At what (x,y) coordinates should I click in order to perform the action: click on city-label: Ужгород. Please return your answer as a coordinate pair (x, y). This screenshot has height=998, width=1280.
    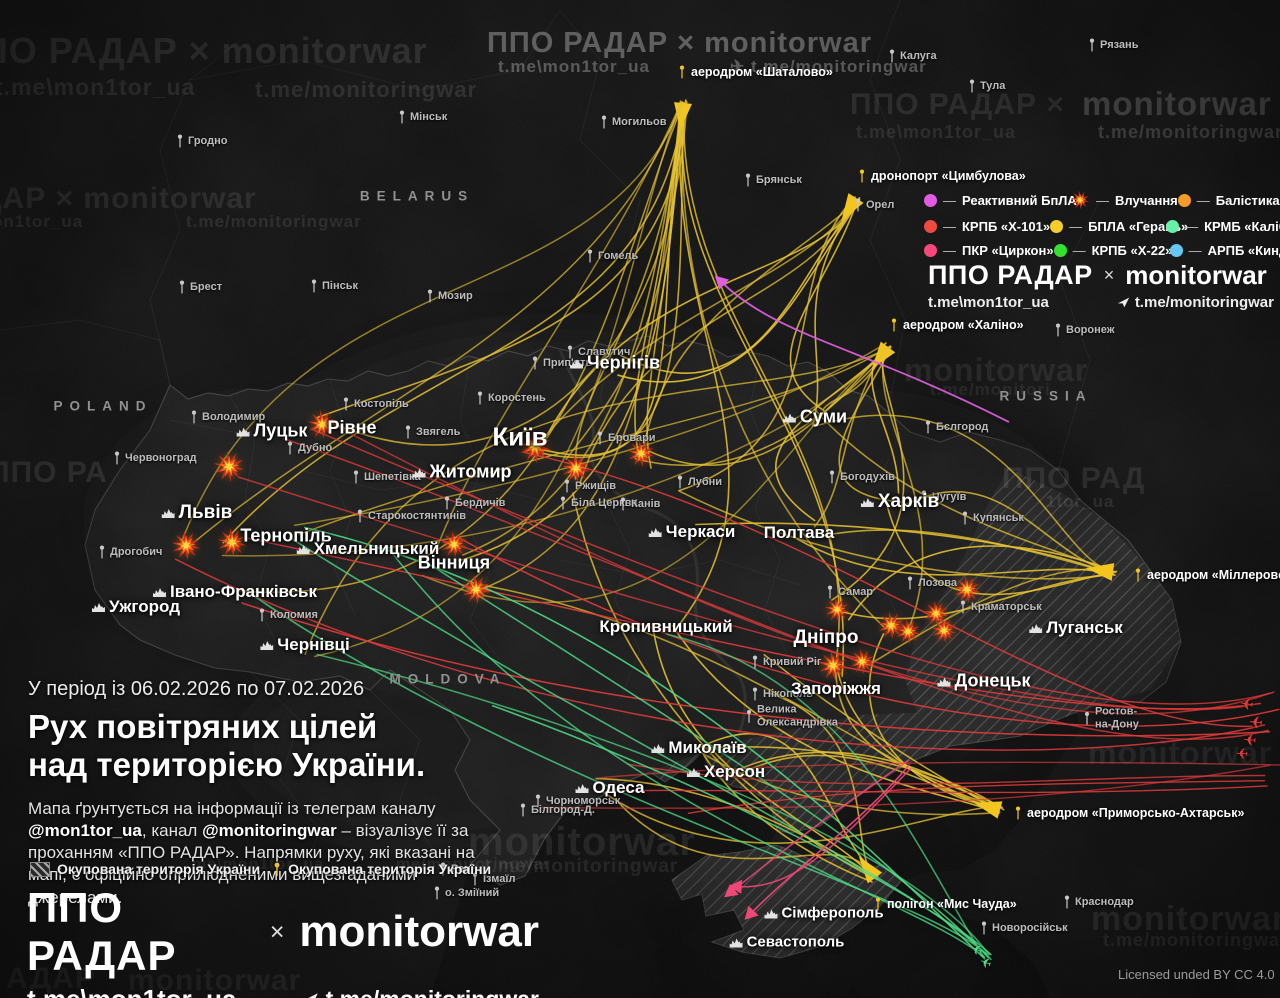
    Looking at the image, I should click on (136, 607).